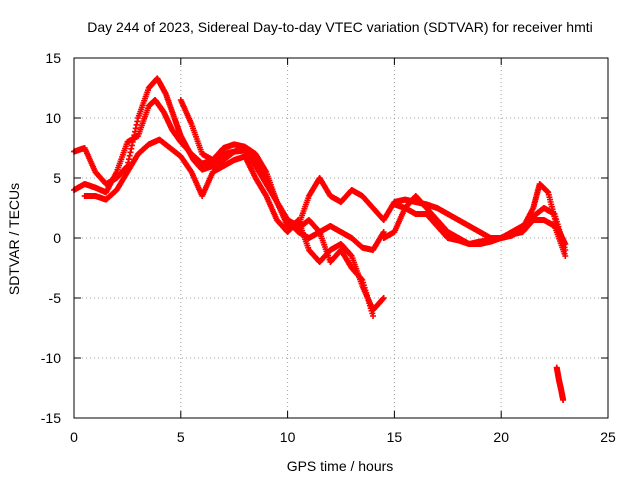 The width and height of the screenshot is (640, 480). What do you see at coordinates (53, 118) in the screenshot?
I see `y-tick-label: 10` at bounding box center [53, 118].